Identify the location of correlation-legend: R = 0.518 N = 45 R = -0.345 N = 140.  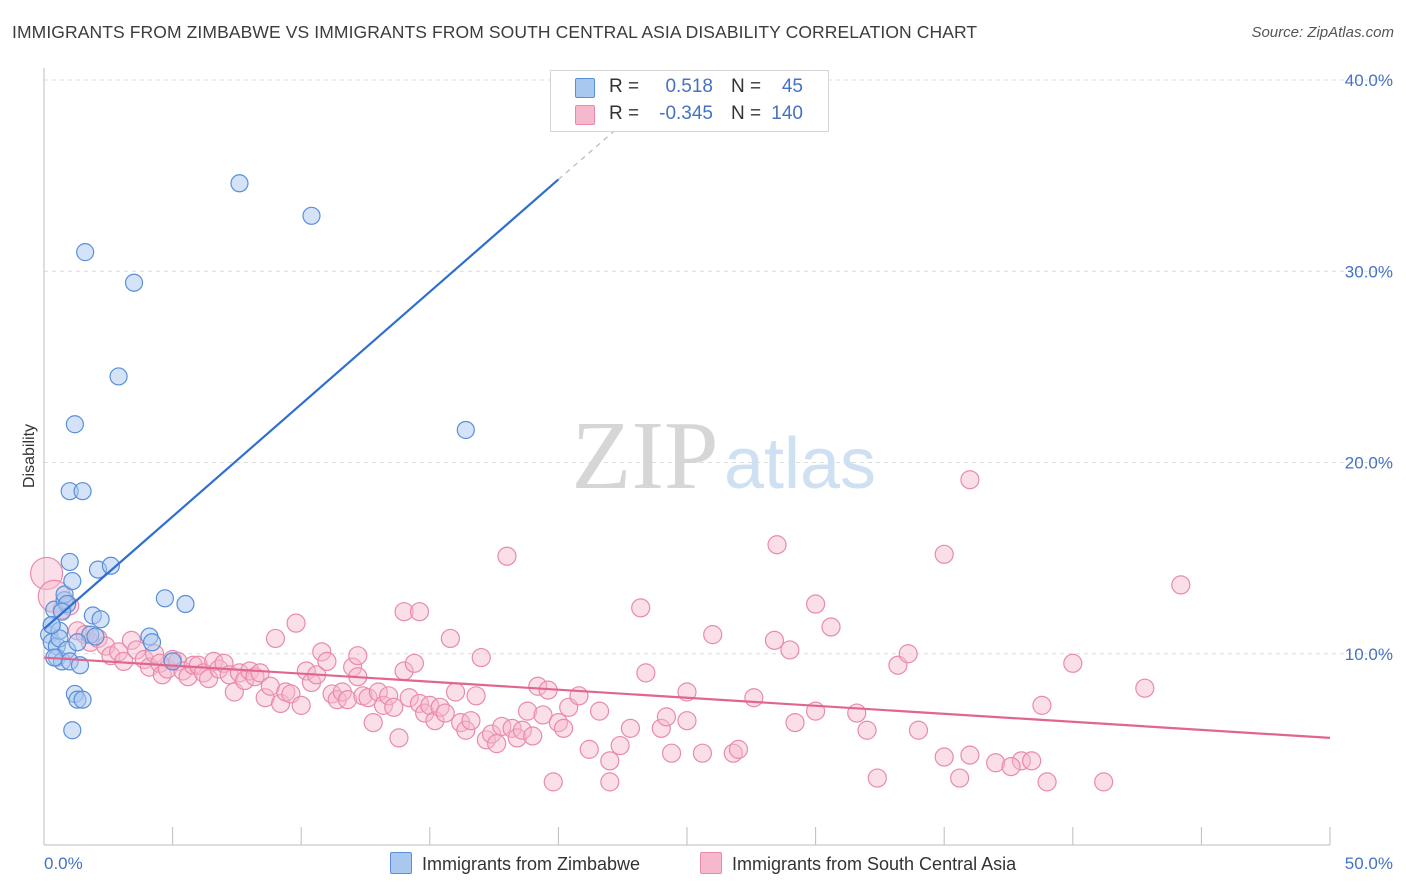
(689, 101).